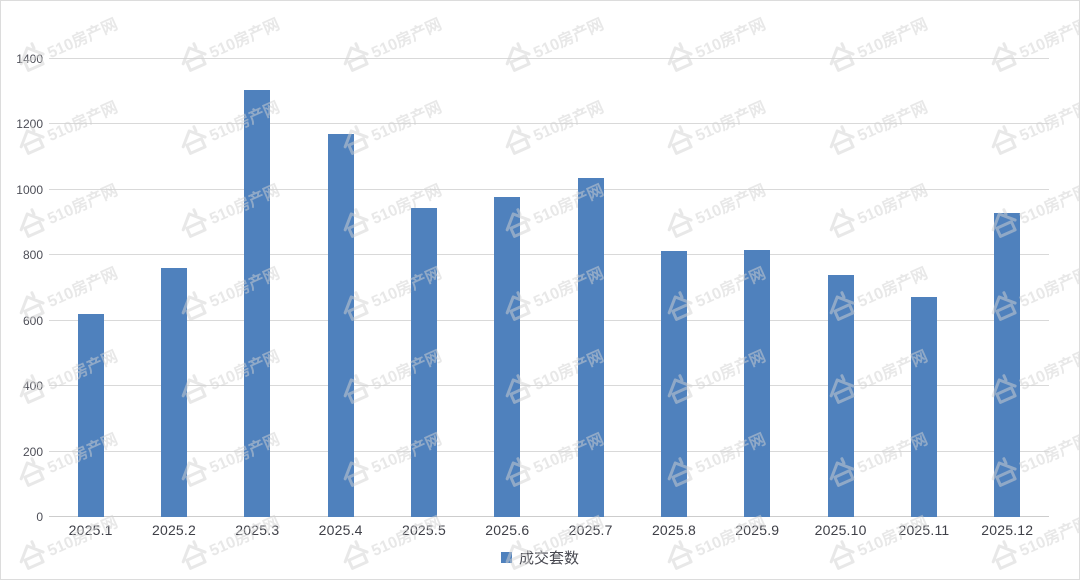 Image resolution: width=1080 pixels, height=580 pixels. I want to click on legend-label: 成交套数, so click(548, 558).